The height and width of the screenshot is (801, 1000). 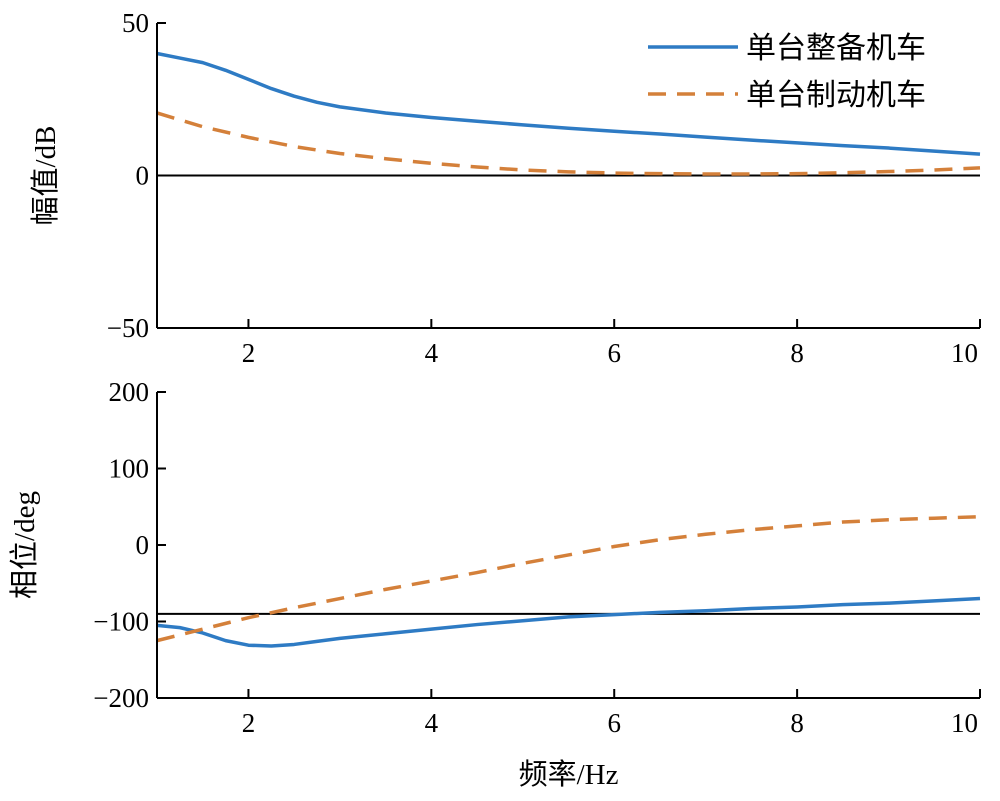 I want to click on y-tick-label: −200, so click(x=121, y=698).